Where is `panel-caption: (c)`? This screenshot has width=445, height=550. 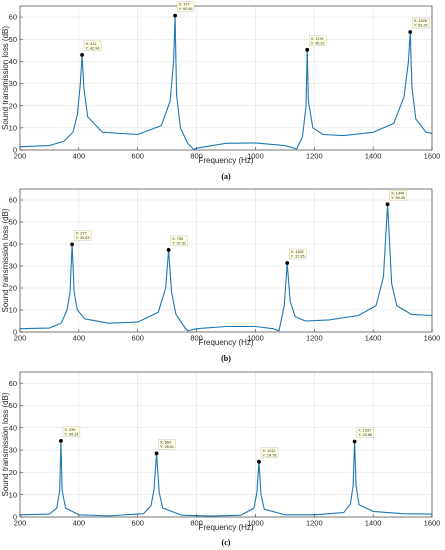
panel-caption: (c) is located at coordinates (226, 542).